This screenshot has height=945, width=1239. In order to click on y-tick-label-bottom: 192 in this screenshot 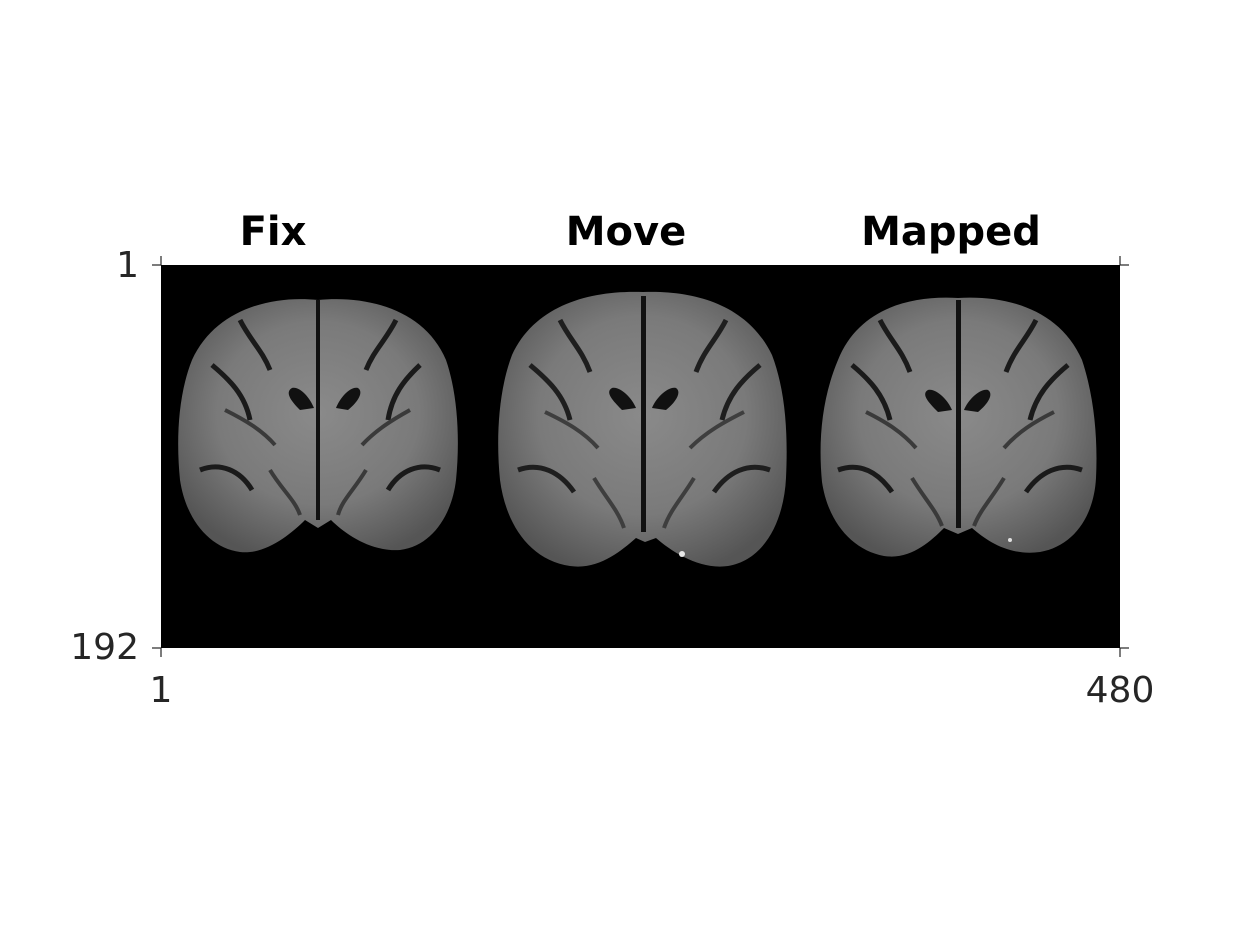, I will do `click(104, 647)`.